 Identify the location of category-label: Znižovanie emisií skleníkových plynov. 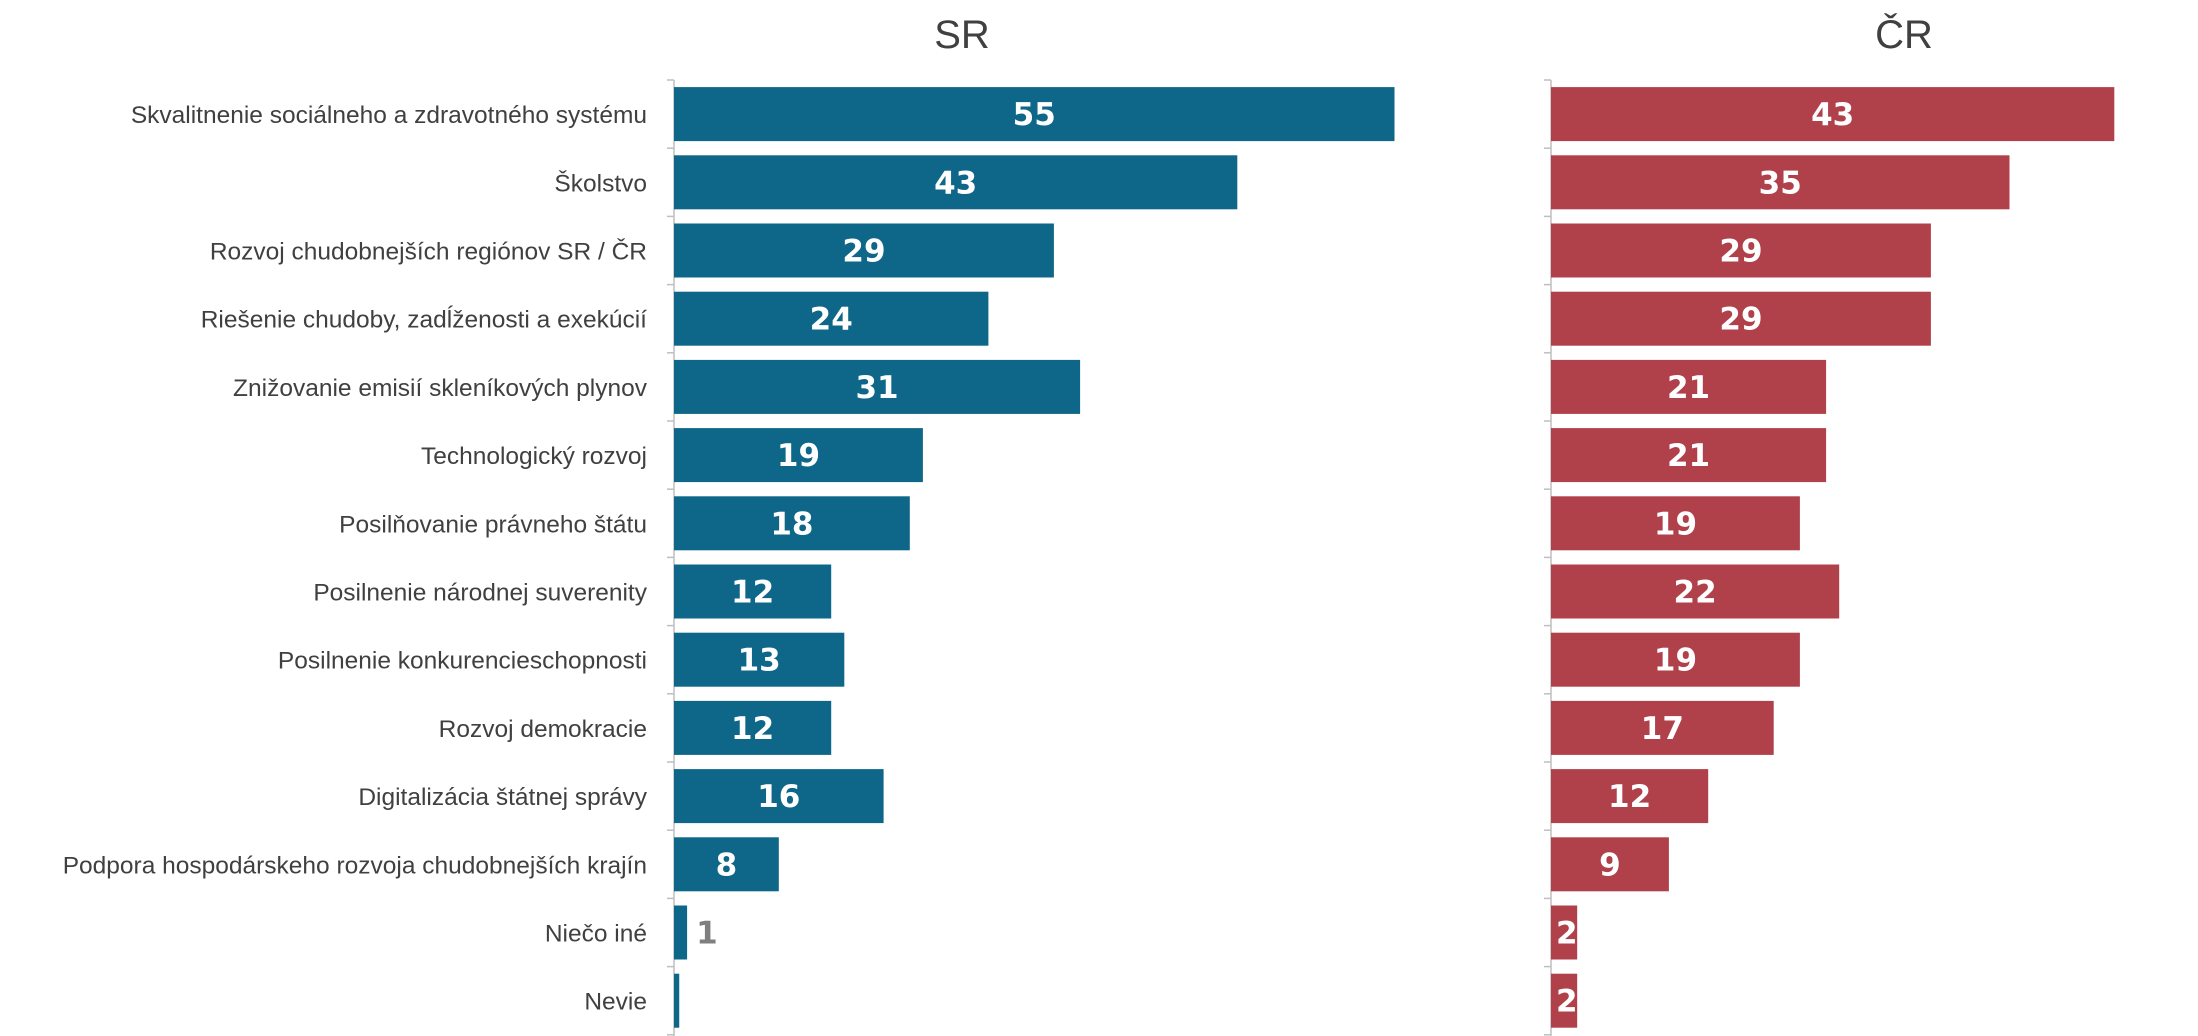
(440, 388).